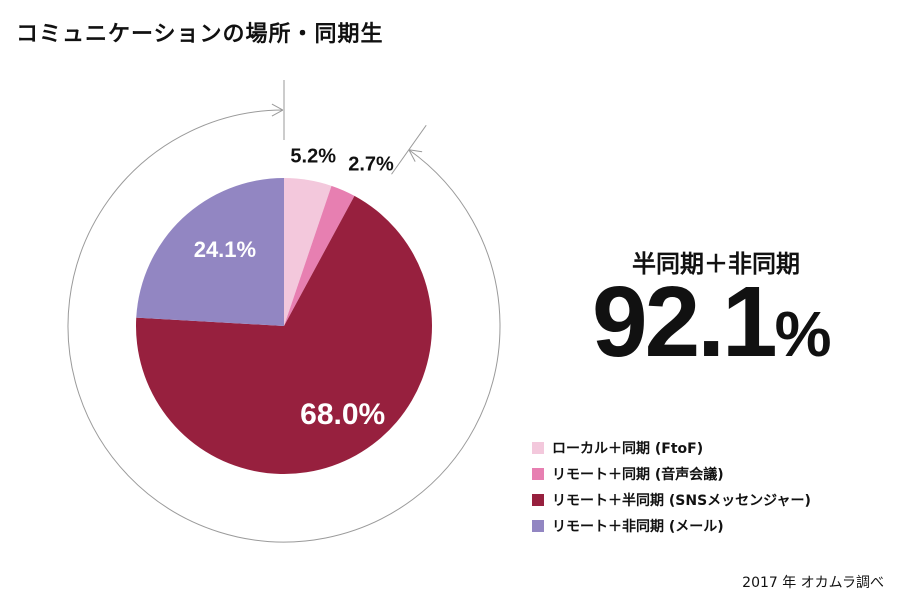 The image size is (900, 600). I want to click on chart-title: コミュニケーションの場所・同期生, so click(200, 34).